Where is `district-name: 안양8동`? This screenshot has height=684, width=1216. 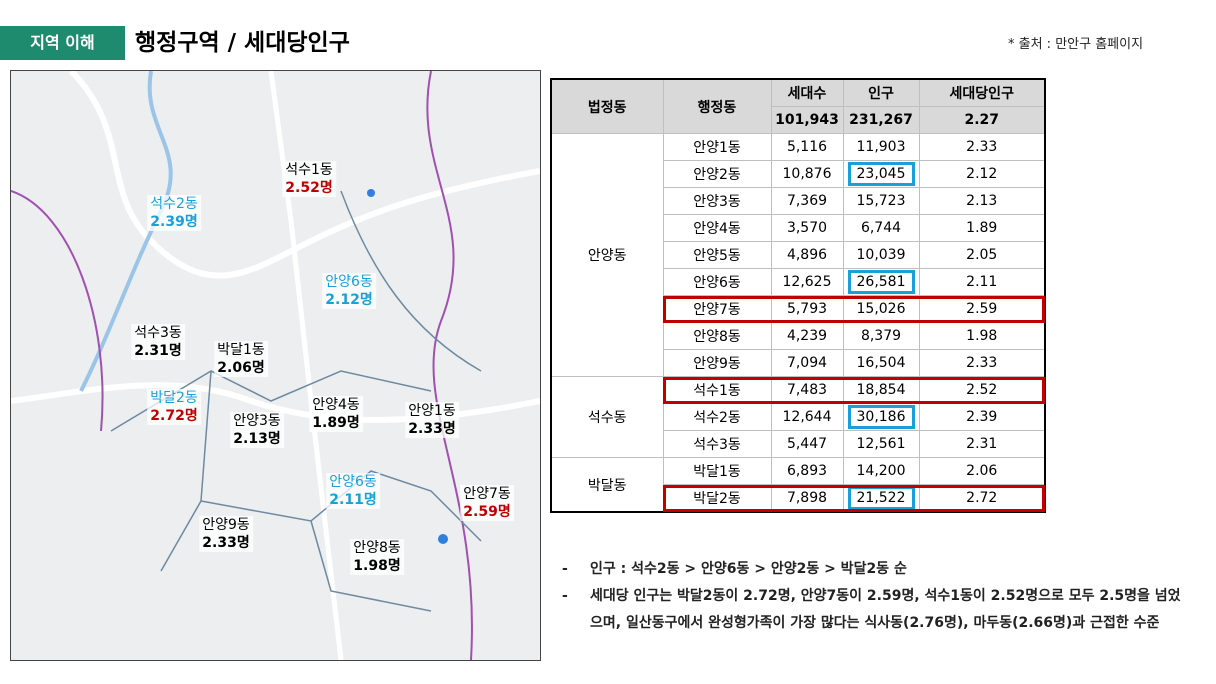
district-name: 안양8동 is located at coordinates (377, 548).